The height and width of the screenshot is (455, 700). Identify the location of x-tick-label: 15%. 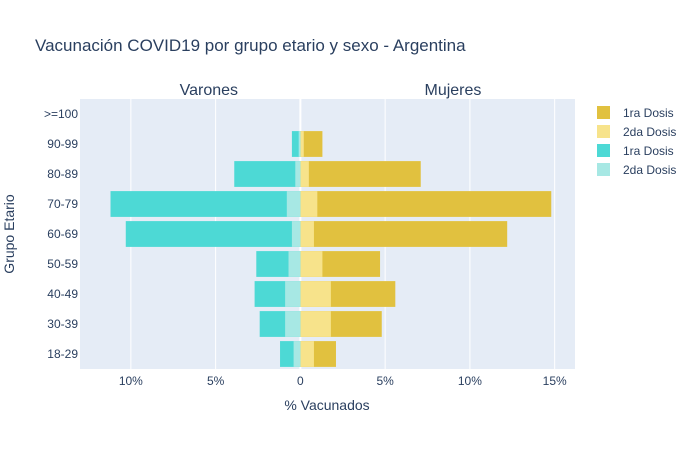
(555, 381).